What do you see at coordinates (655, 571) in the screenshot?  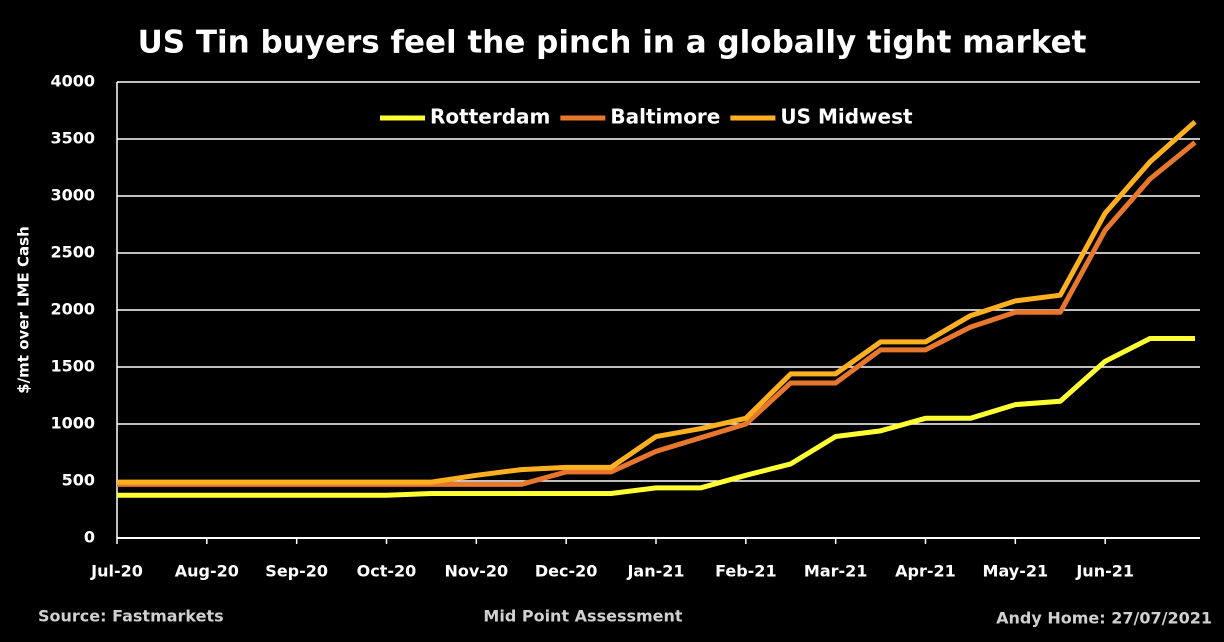 I see `x-tick-label: Jan-21` at bounding box center [655, 571].